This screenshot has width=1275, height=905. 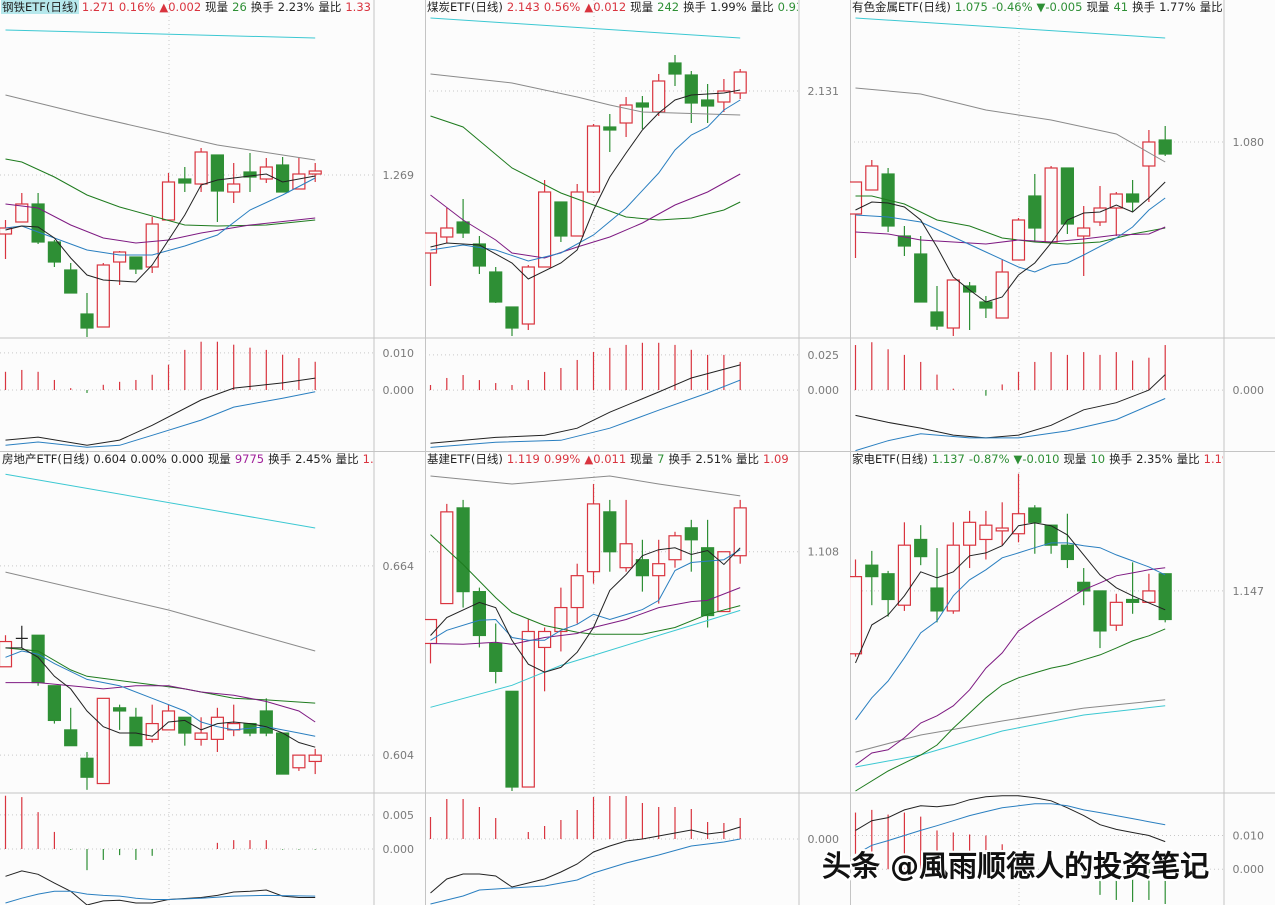 What do you see at coordinates (465, 7) in the screenshot?
I see `security-name: 煤炭ETF(日线)` at bounding box center [465, 7].